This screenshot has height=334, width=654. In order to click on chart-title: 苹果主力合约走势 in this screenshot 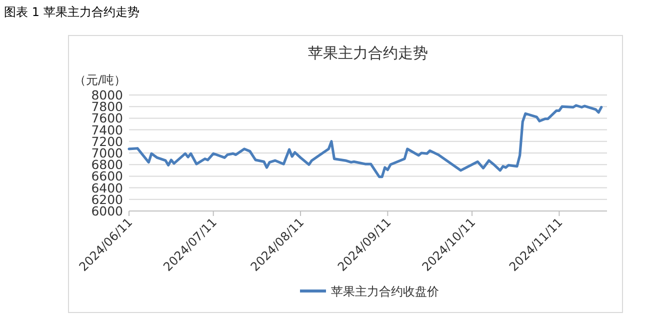, I will do `click(368, 53)`.